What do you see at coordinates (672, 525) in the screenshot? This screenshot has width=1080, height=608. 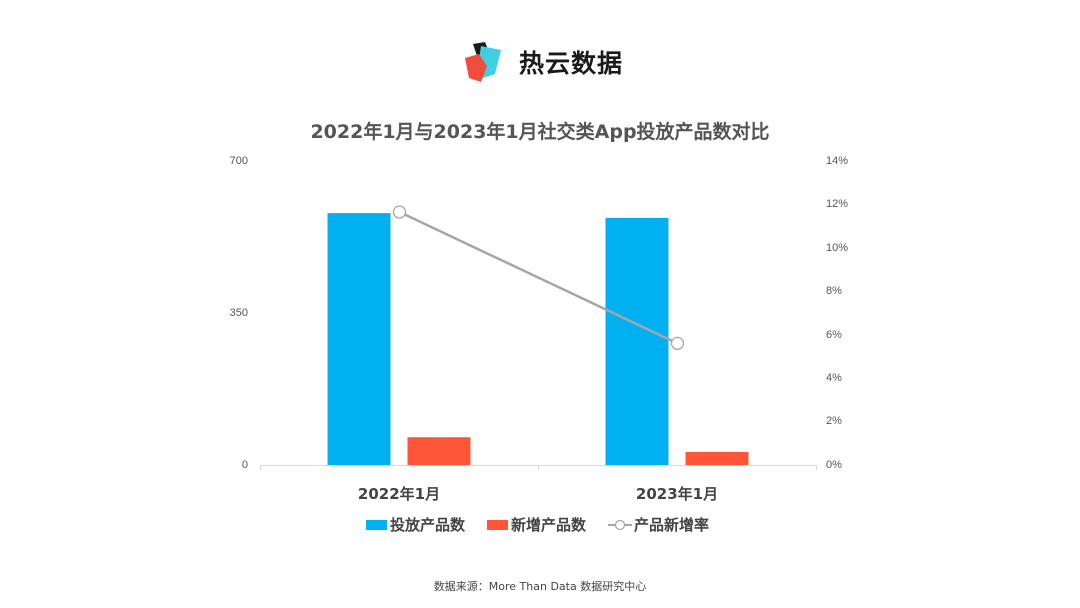 I see `legend-label: 产品新增率` at bounding box center [672, 525].